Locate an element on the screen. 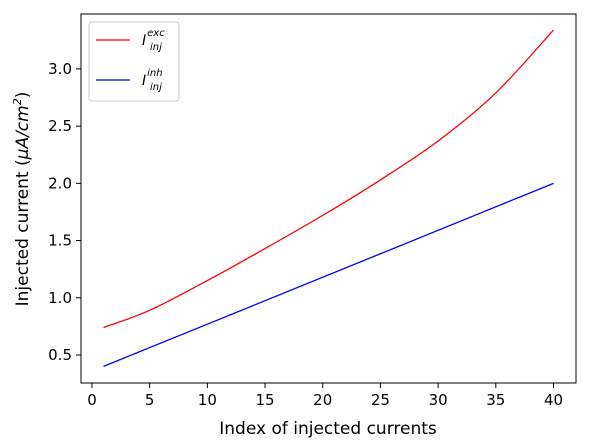 The image size is (590, 448). legend-box is located at coordinates (134, 61).